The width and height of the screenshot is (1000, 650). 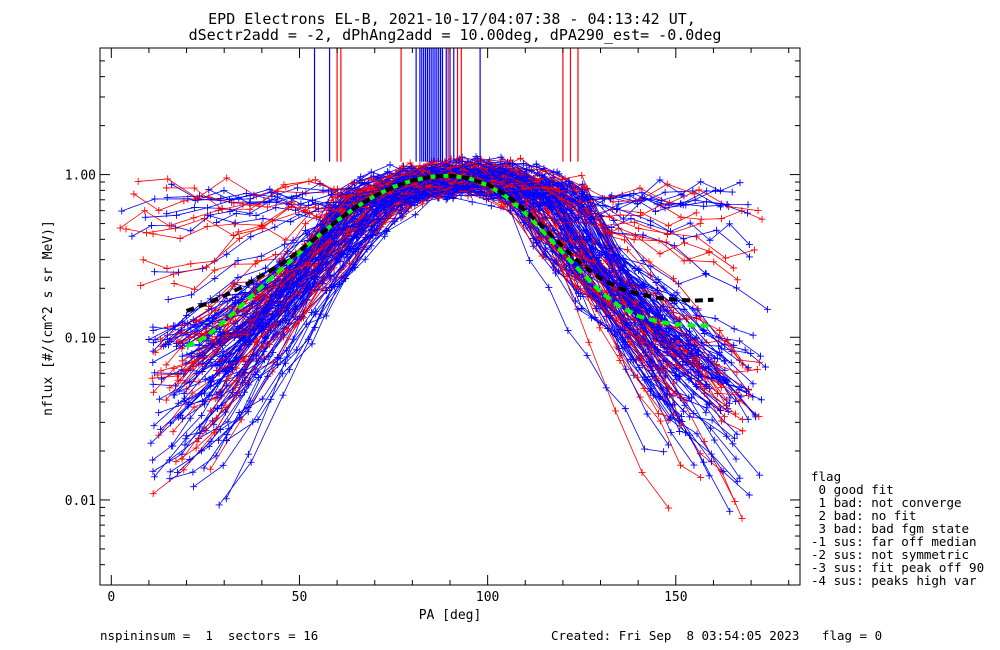 What do you see at coordinates (48, 318) in the screenshot?
I see `y-axis-label: nflux [#/(cm^2 s sr MeV)]` at bounding box center [48, 318].